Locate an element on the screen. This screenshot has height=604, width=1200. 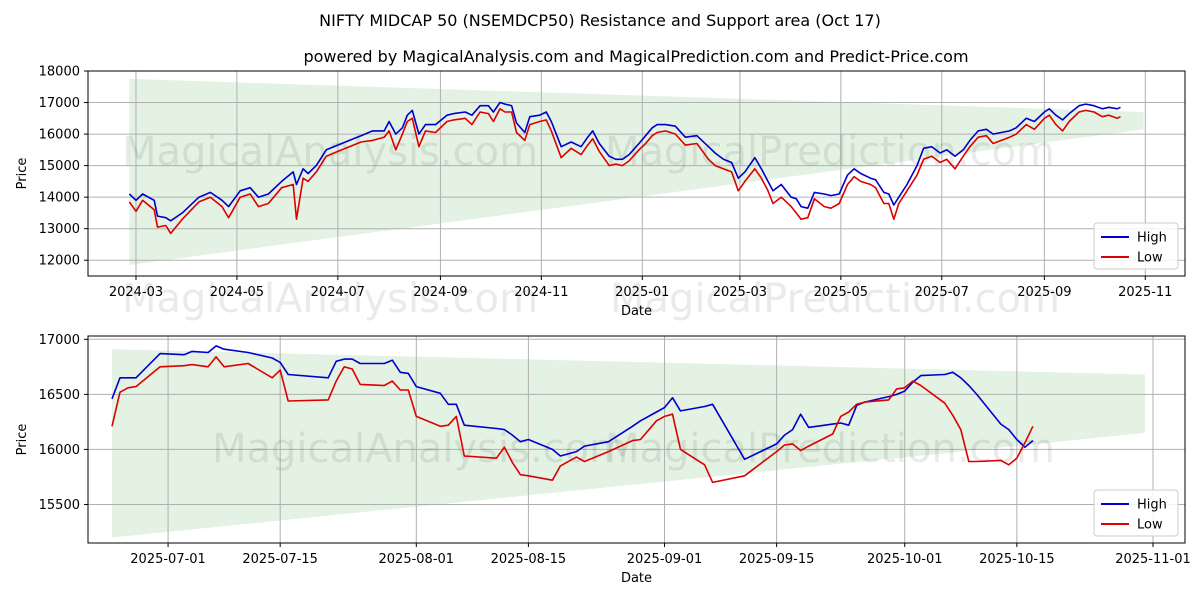
x-tick-label: 2025-09 is located at coordinates (1044, 292).